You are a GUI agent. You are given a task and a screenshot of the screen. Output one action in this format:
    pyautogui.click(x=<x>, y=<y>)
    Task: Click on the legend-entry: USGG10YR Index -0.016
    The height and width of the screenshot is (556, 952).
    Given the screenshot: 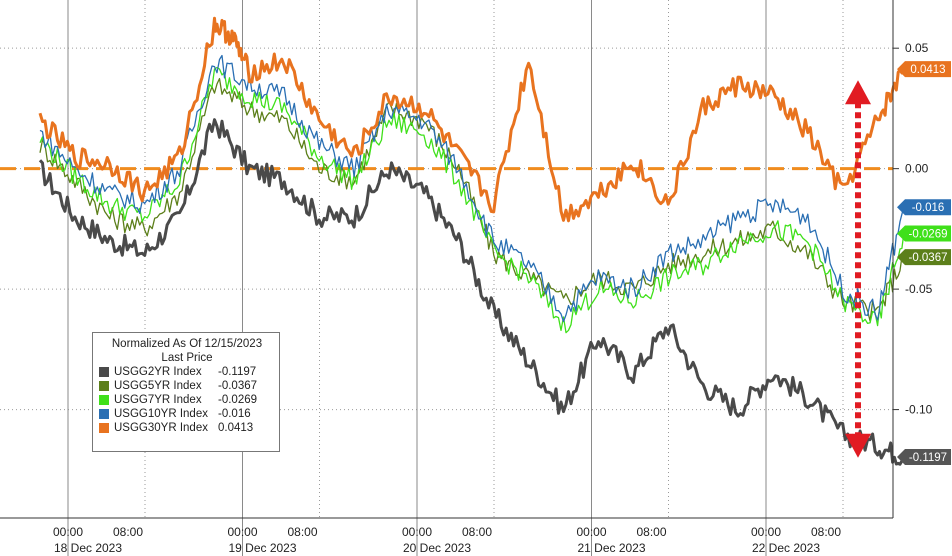 What is the action you would take?
    pyautogui.click(x=187, y=414)
    